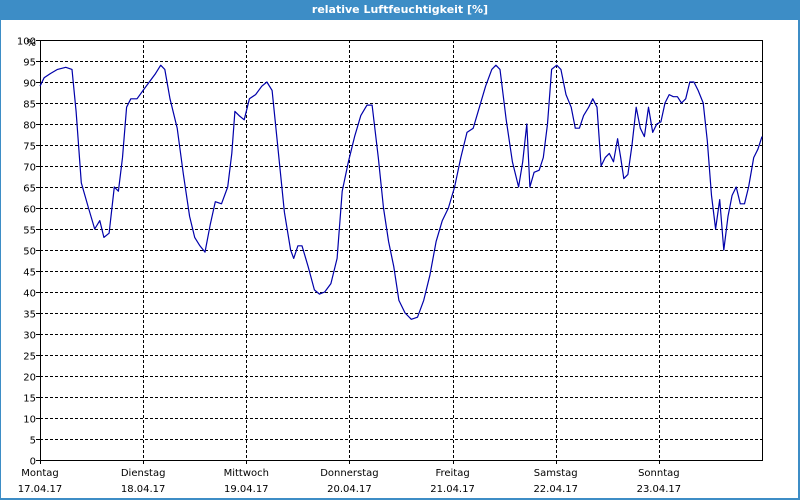  I want to click on x-tick-day-label: Donnerstag, so click(349, 473).